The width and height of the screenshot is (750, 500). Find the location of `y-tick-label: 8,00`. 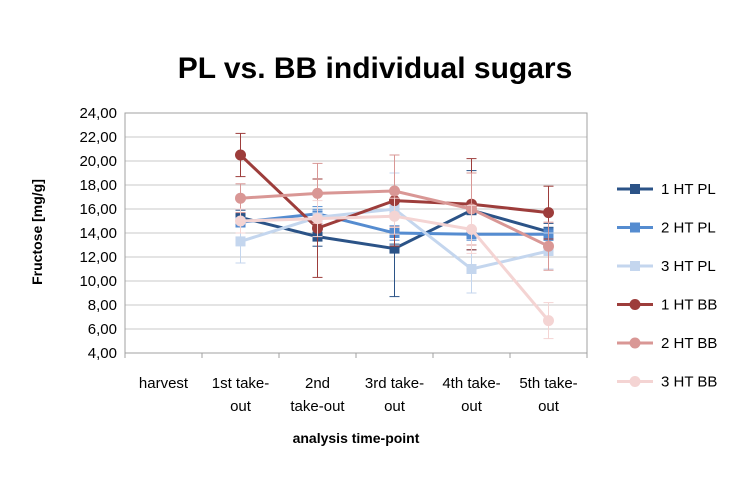

y-tick-label: 8,00 is located at coordinates (102, 305).